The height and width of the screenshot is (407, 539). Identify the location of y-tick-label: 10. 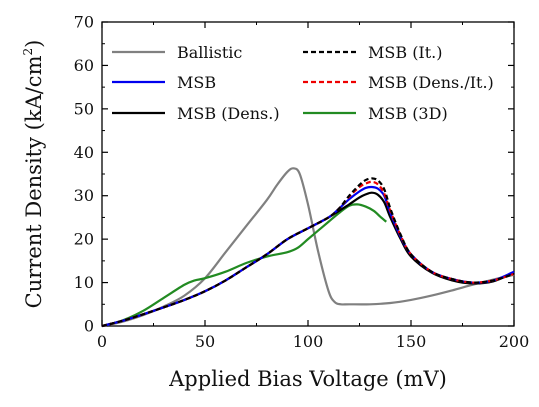
(84, 282).